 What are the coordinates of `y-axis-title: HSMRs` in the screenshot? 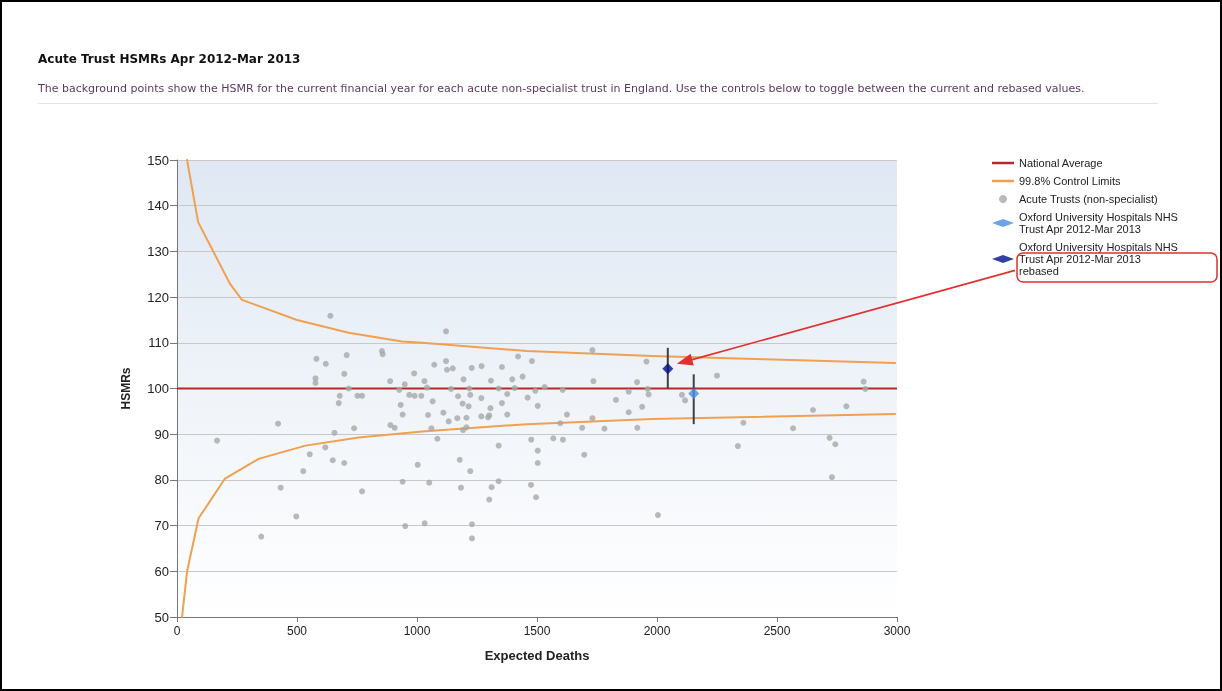 It's located at (126, 388).